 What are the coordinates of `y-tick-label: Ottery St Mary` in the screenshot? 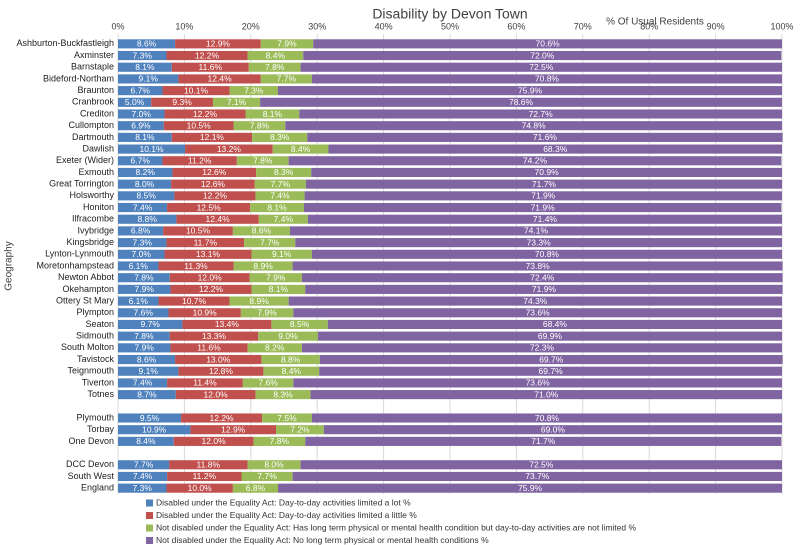 It's located at (85, 300).